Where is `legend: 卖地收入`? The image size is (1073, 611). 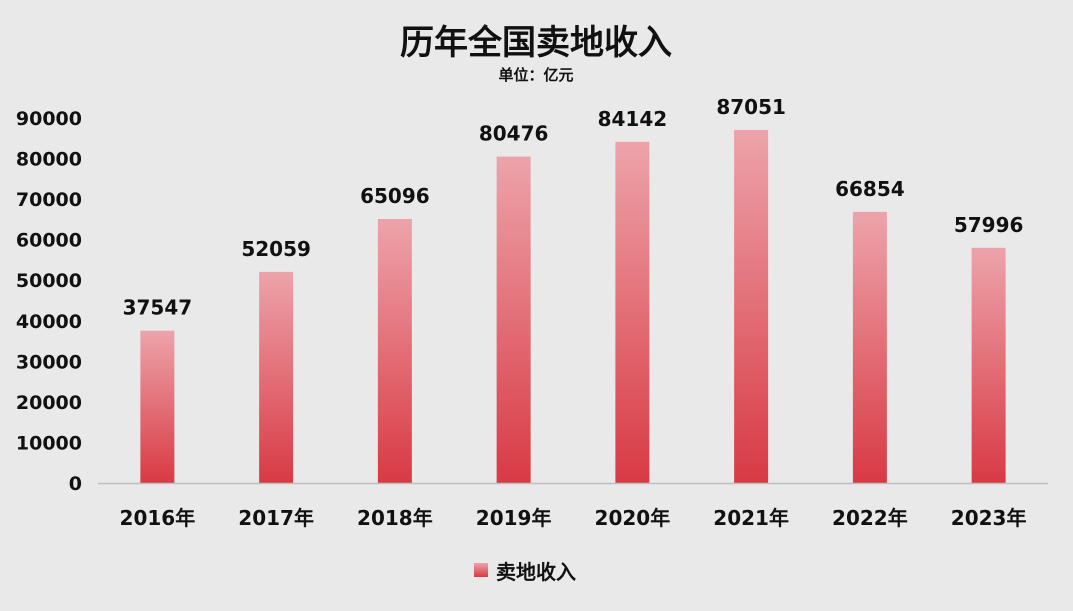 legend: 卖地收入 is located at coordinates (525, 572).